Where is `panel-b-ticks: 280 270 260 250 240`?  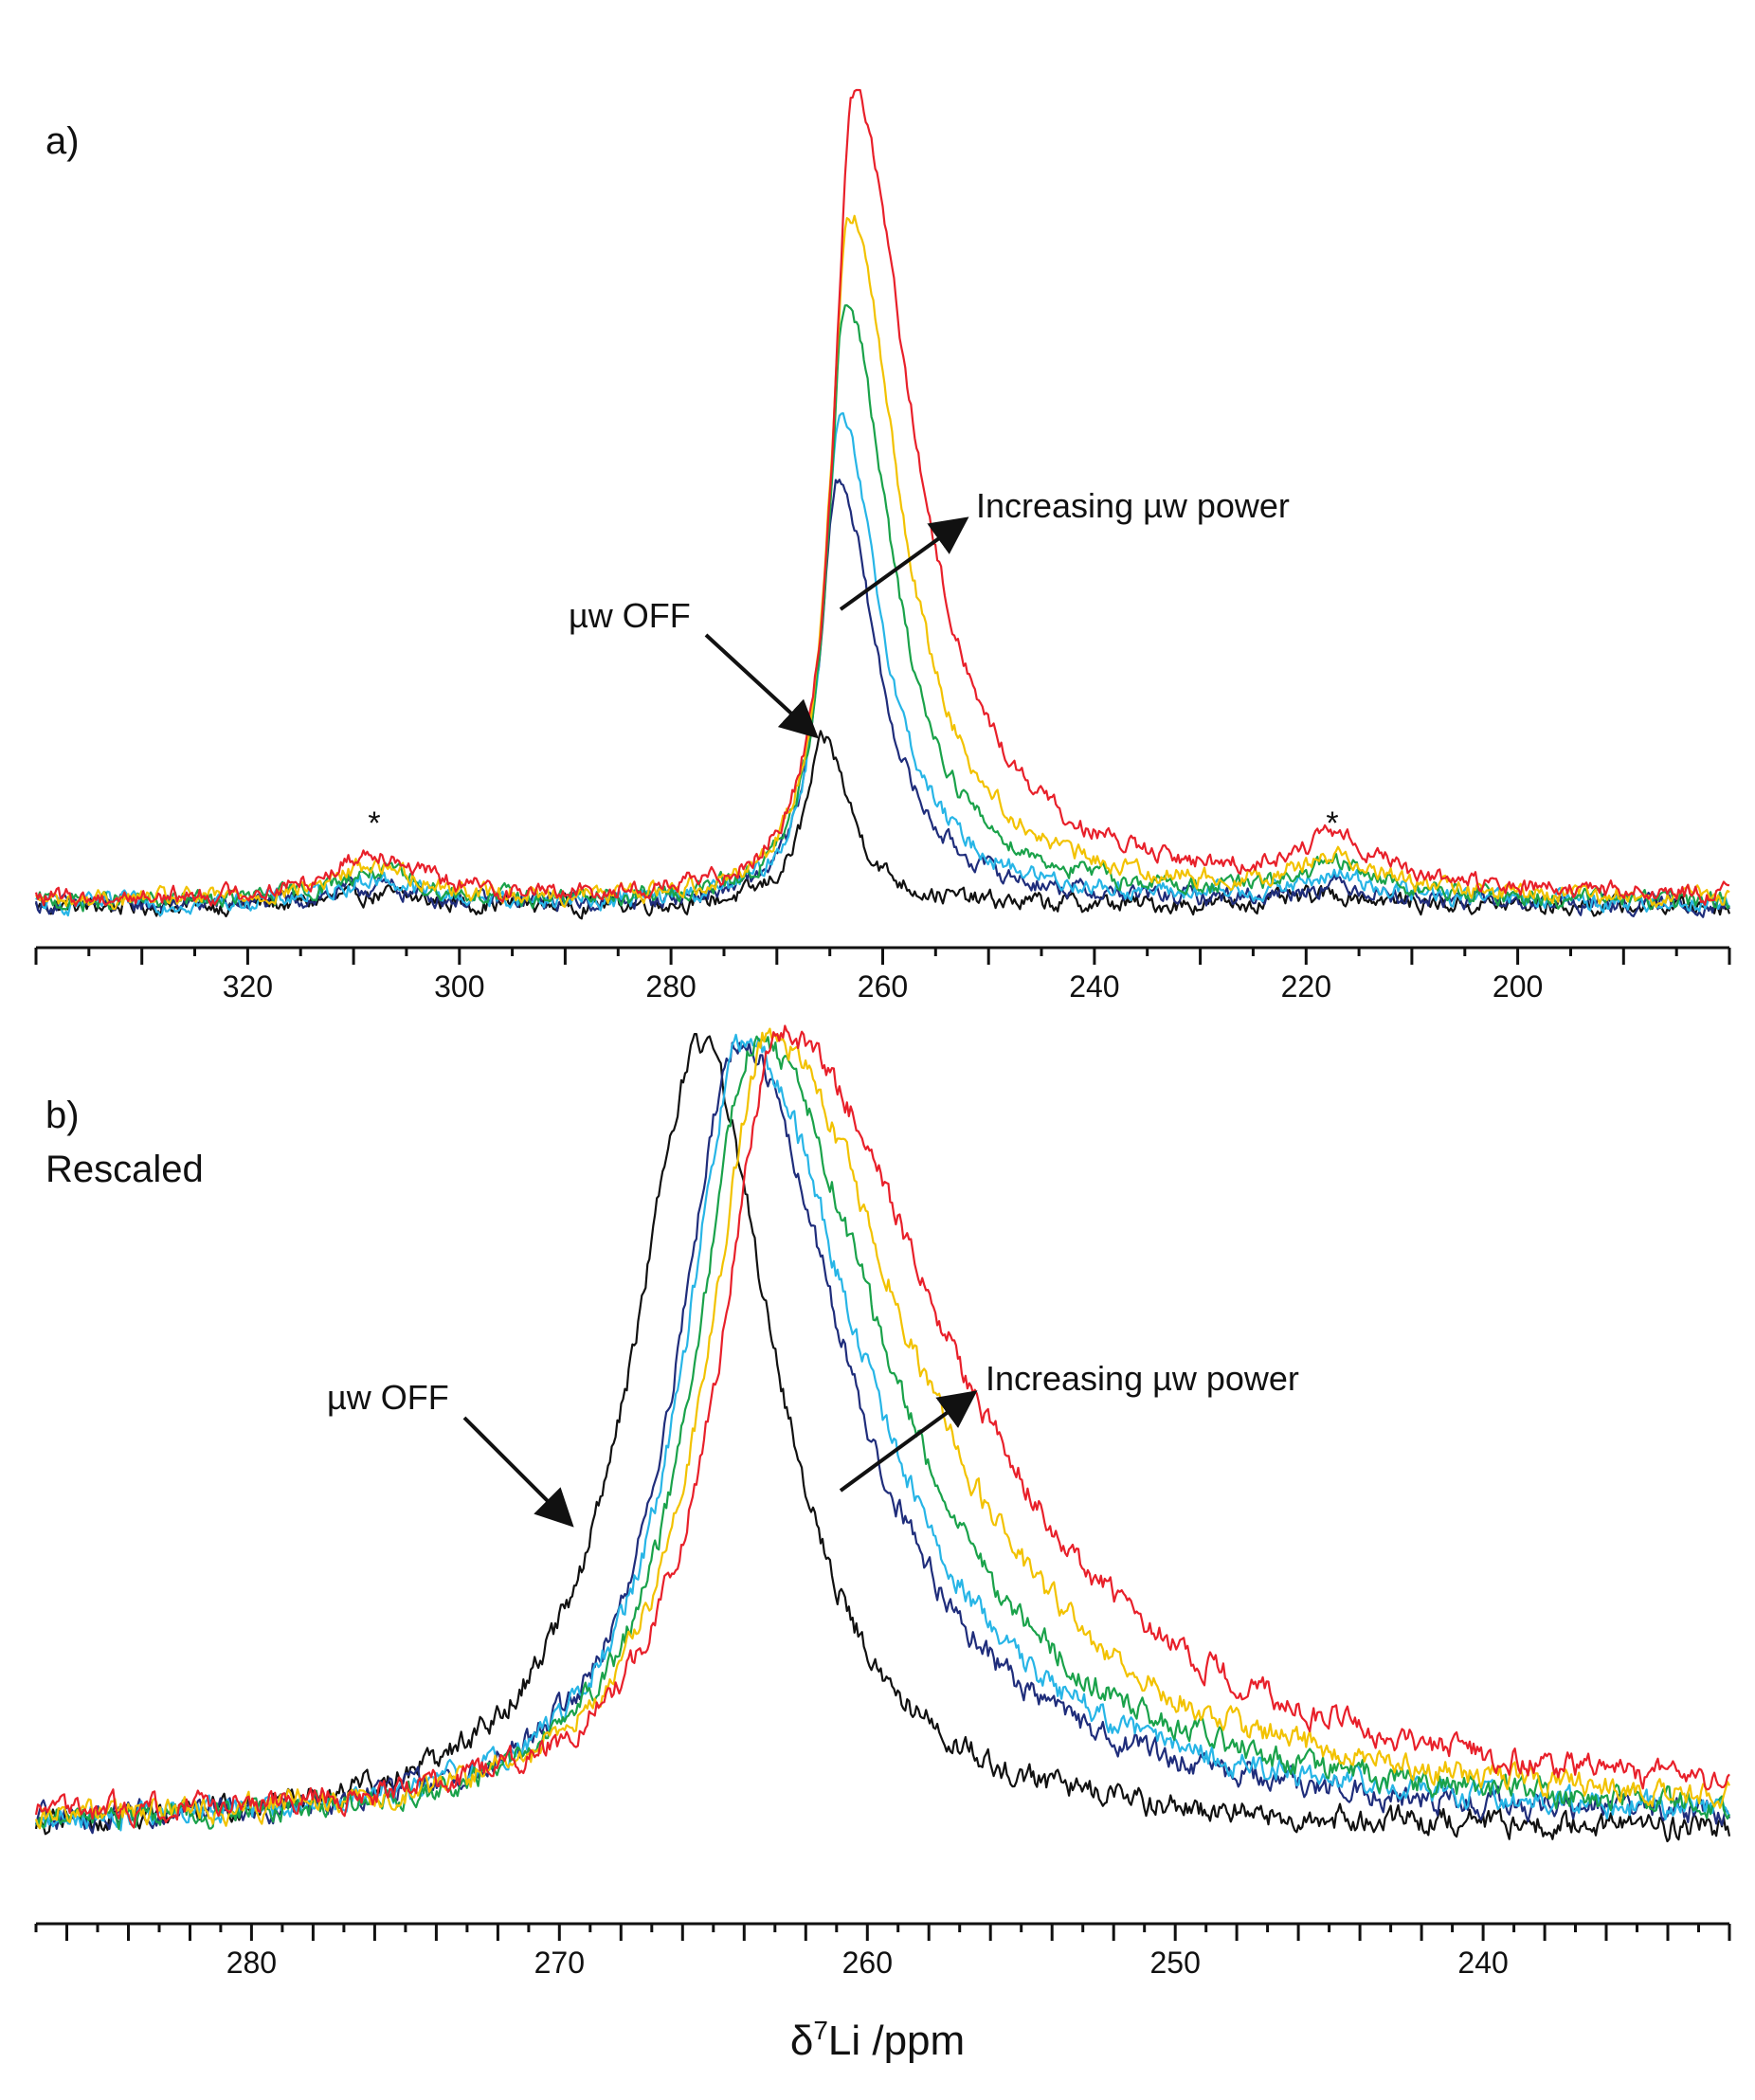 panel-b-ticks: 280 270 260 250 240 is located at coordinates (882, 1952).